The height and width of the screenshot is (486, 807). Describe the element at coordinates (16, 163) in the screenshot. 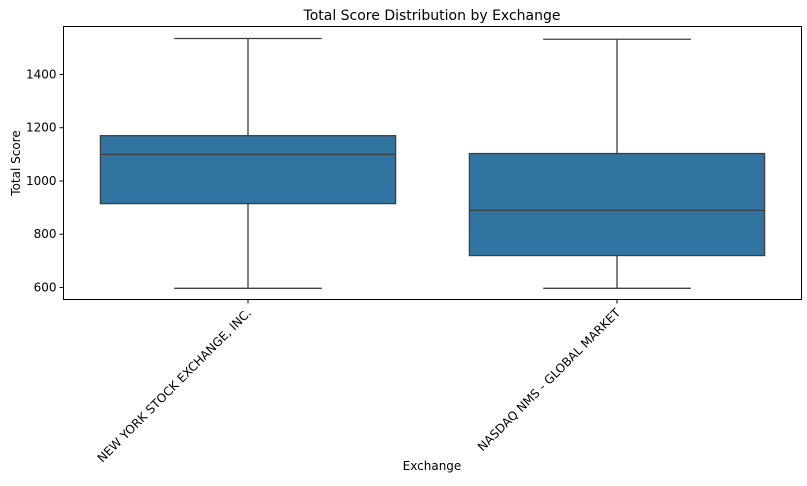

I see `y-axis-label: Total Score` at that location.